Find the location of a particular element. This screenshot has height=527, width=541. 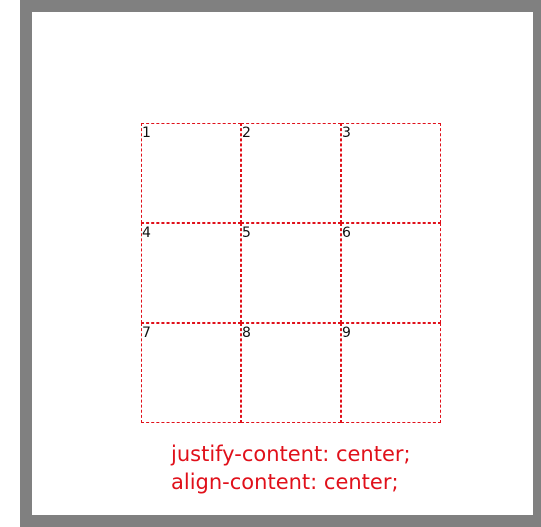

grid-item-5: 5 is located at coordinates (291, 273).